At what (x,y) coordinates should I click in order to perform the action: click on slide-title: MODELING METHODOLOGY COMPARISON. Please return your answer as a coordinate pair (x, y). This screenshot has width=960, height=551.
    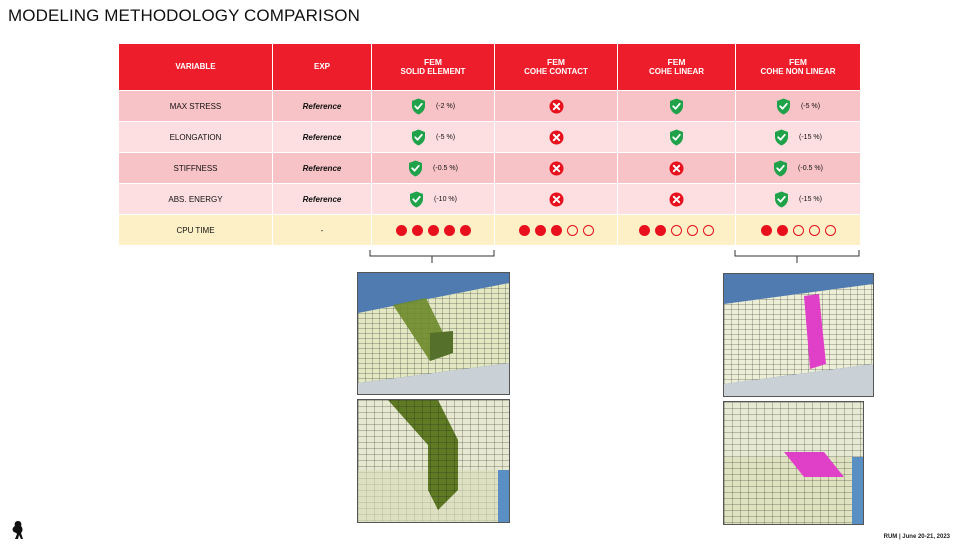
    Looking at the image, I should click on (184, 15).